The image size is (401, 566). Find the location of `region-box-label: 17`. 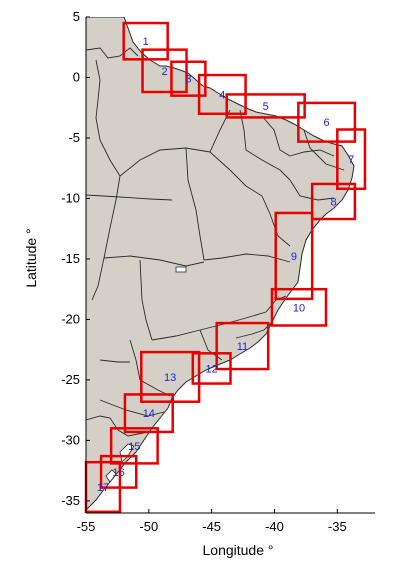

region-box-label: 17 is located at coordinates (103, 488).